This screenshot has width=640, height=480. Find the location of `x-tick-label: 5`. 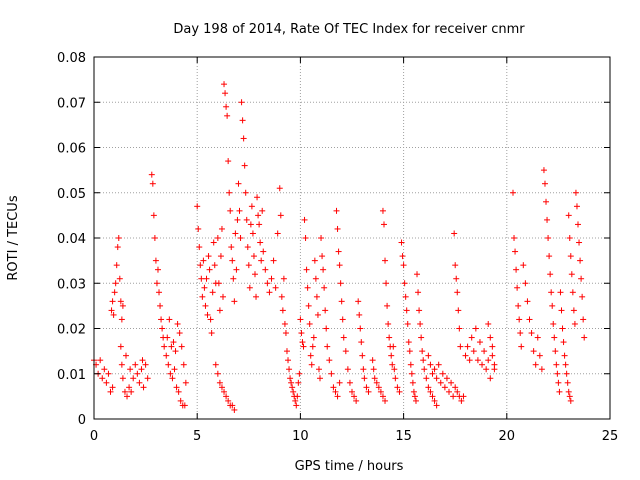

x-tick-label: 5 is located at coordinates (197, 436).